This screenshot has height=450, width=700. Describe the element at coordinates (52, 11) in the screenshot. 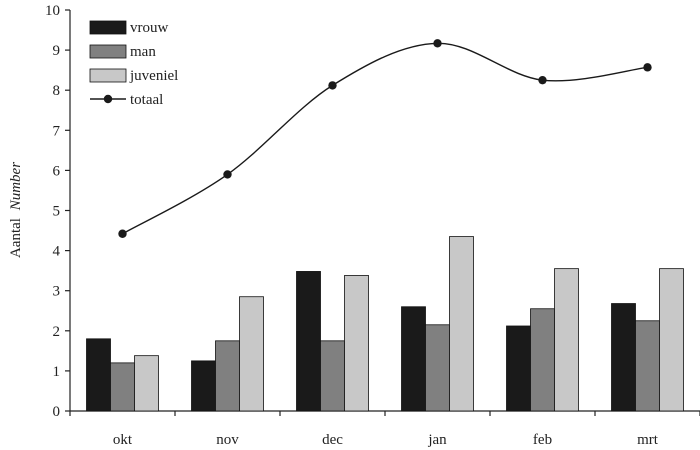

I see `y-tick-label: 10` at that location.